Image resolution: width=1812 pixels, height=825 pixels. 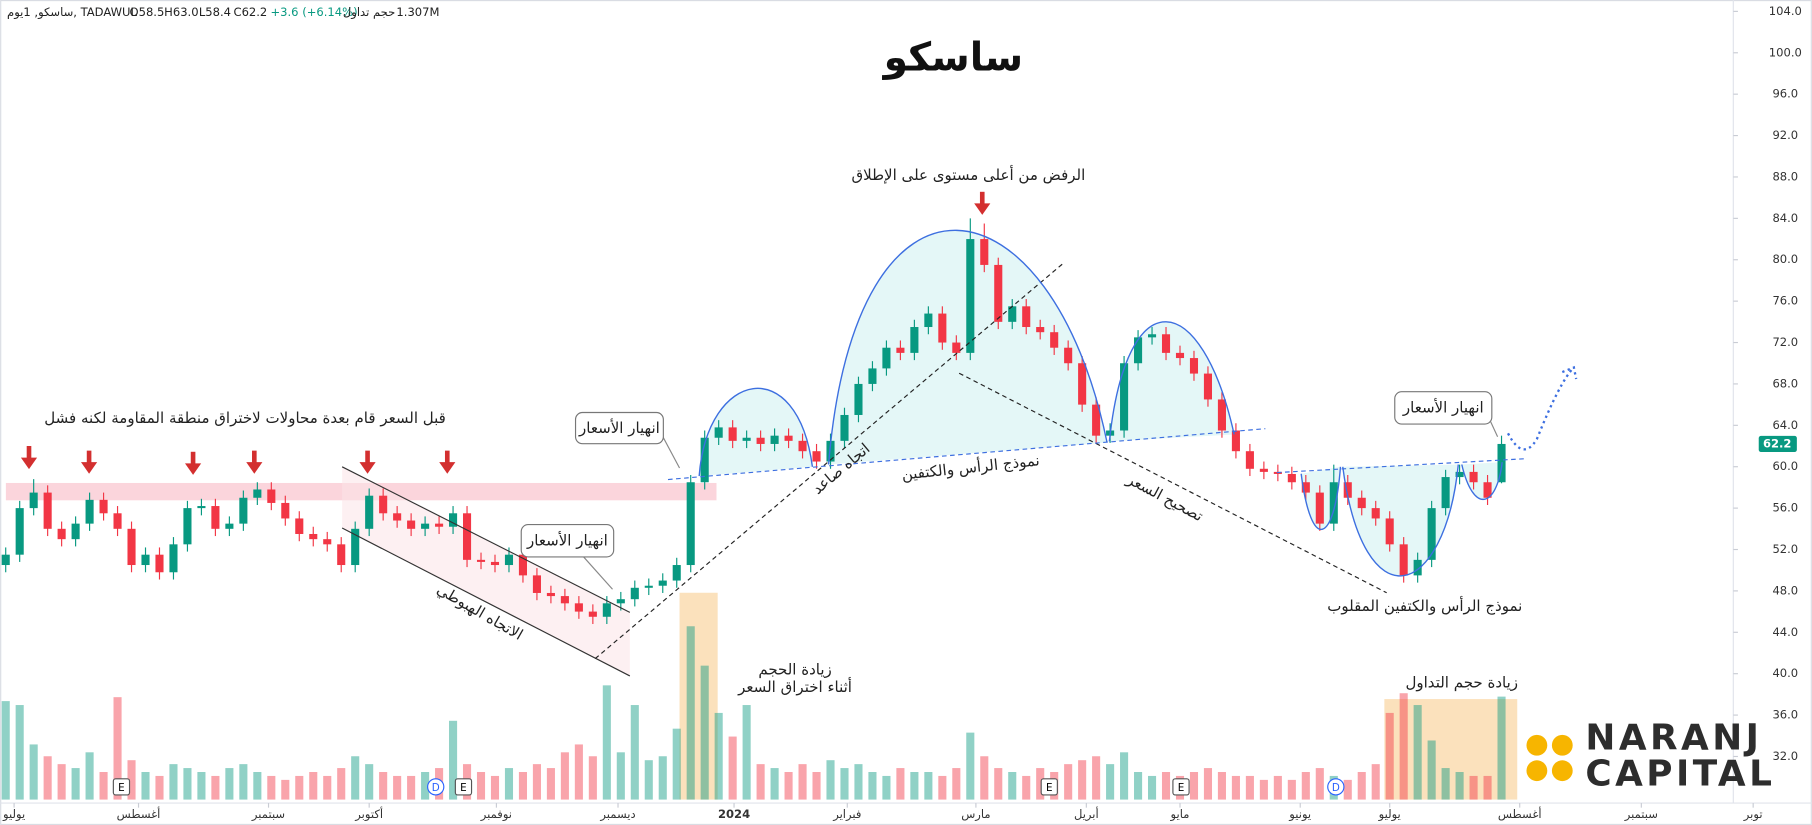 I want to click on x-tick-label: أغسطس, so click(x=1520, y=814).